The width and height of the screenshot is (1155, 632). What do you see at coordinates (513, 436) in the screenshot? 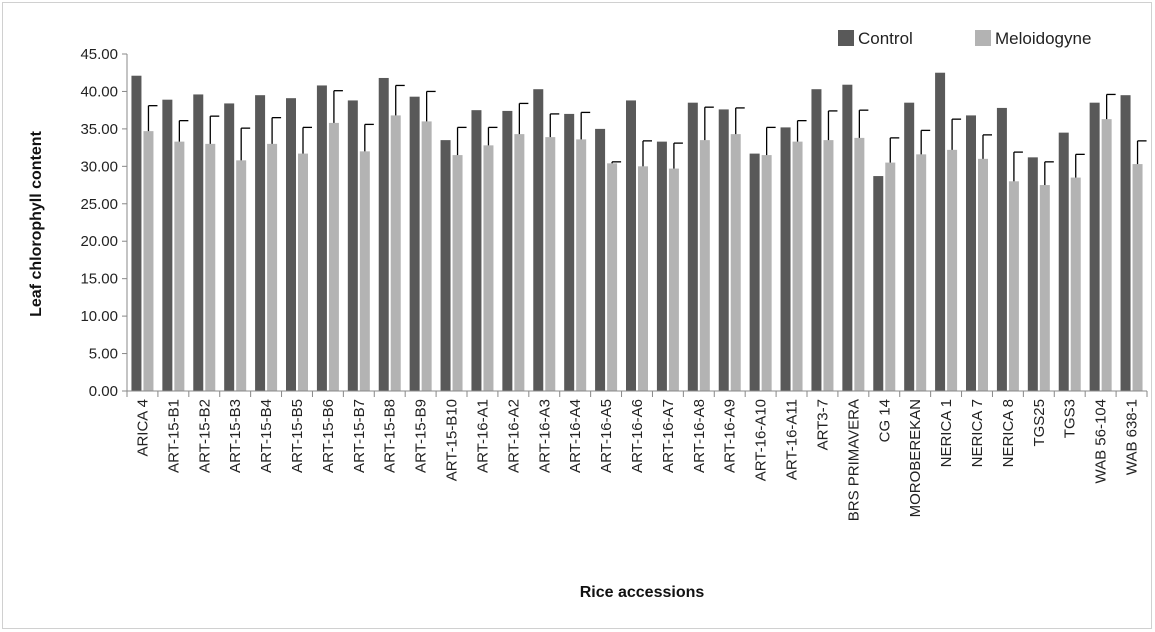
I see `x-tick-label: ART-16-A2` at bounding box center [513, 436].